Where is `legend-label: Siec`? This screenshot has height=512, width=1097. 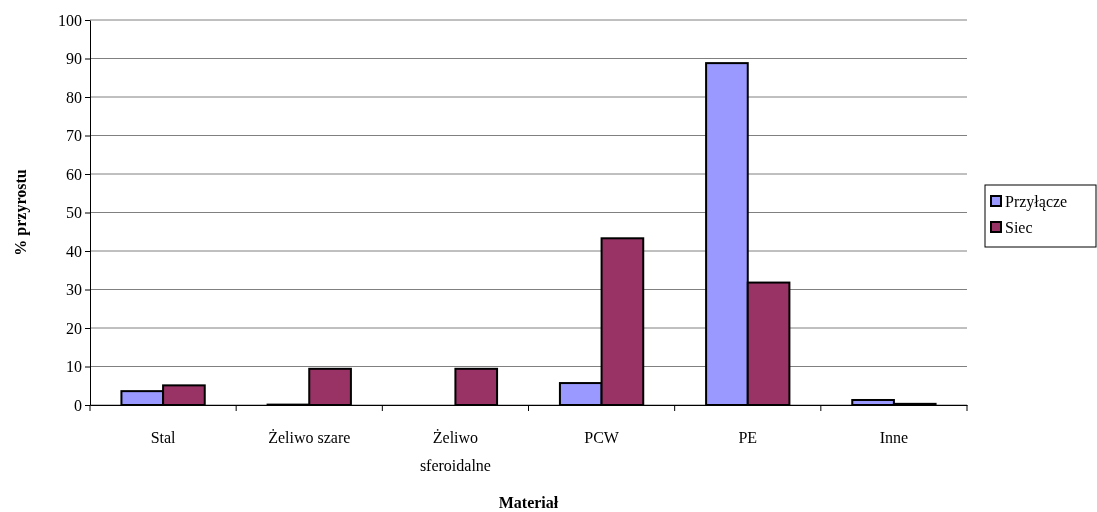
legend-label: Siec is located at coordinates (1019, 227).